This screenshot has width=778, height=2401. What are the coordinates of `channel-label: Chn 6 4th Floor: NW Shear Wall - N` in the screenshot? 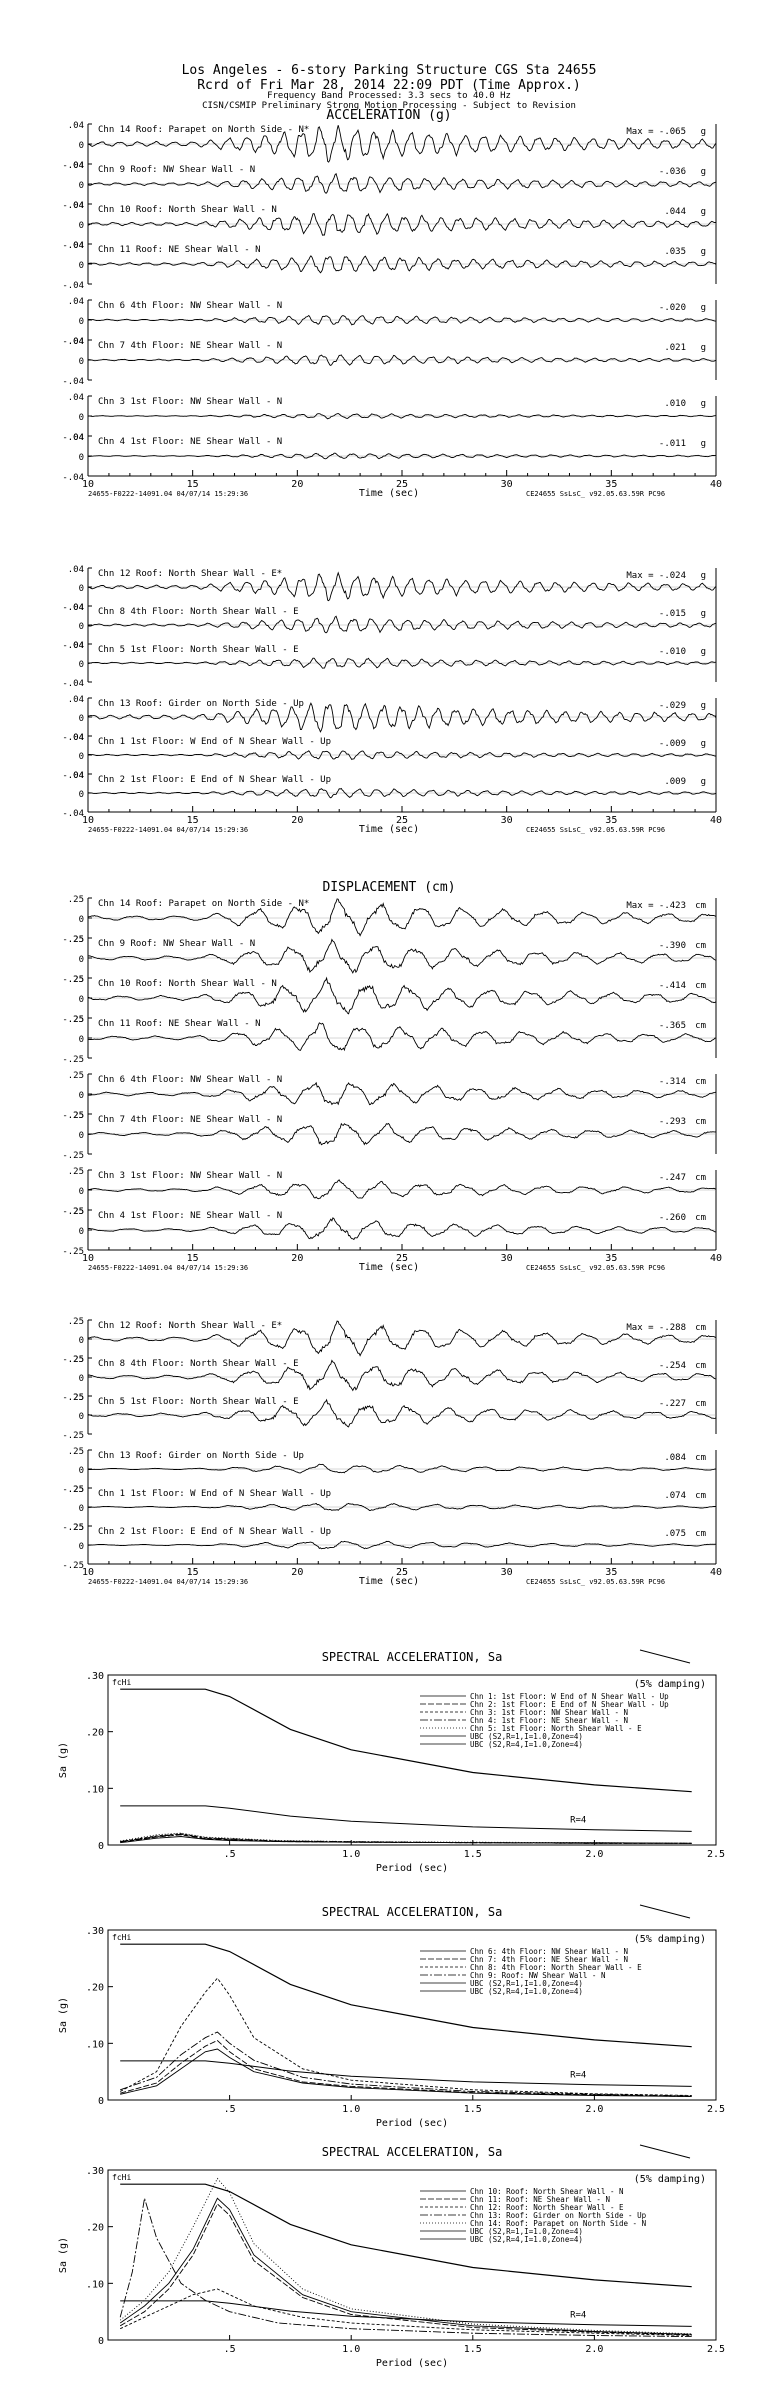 It's located at (190, 1080).